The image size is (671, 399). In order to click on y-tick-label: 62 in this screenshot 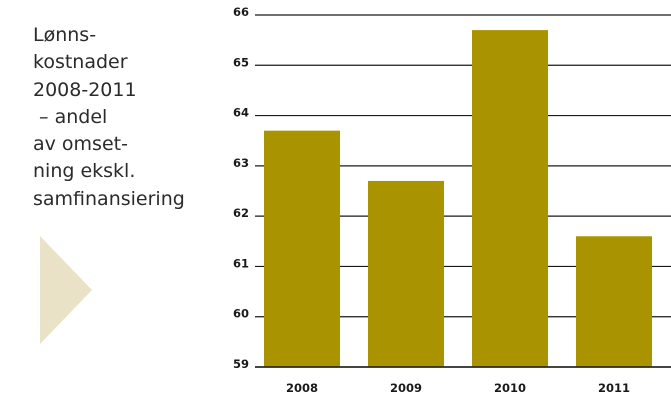, I will do `click(241, 213)`.